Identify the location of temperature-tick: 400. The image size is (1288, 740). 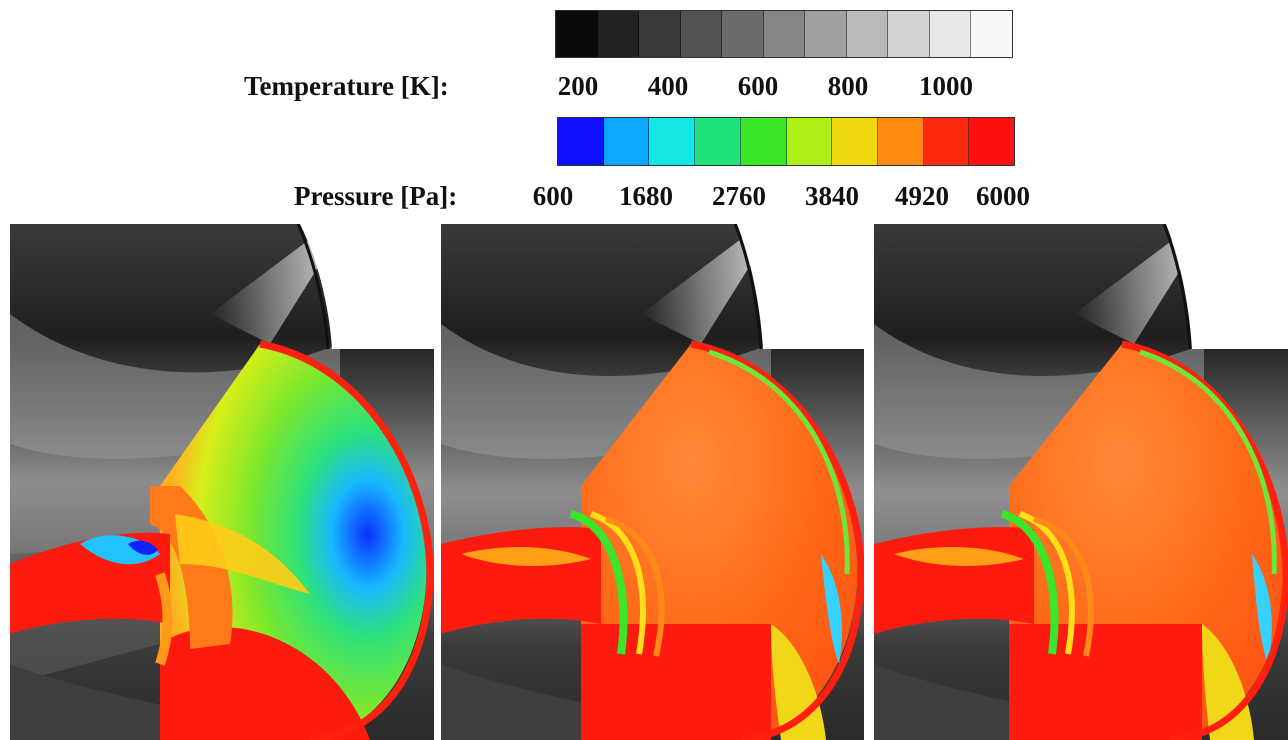
(668, 86).